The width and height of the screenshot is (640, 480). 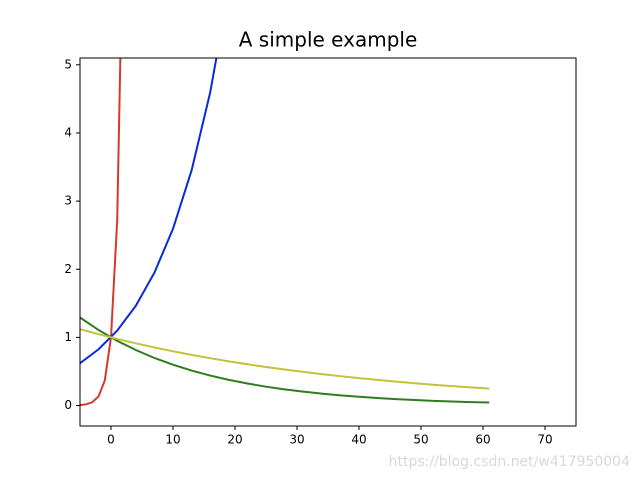 What do you see at coordinates (68, 64) in the screenshot?
I see `y-tick-label: 5` at bounding box center [68, 64].